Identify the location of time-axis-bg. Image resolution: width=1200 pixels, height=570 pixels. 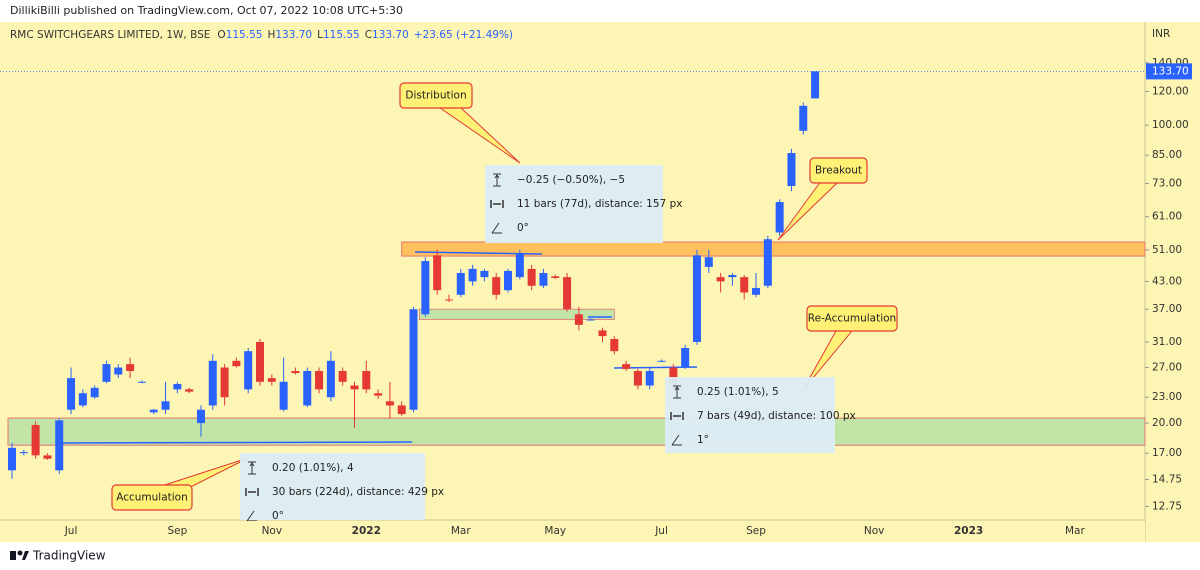
(572, 531).